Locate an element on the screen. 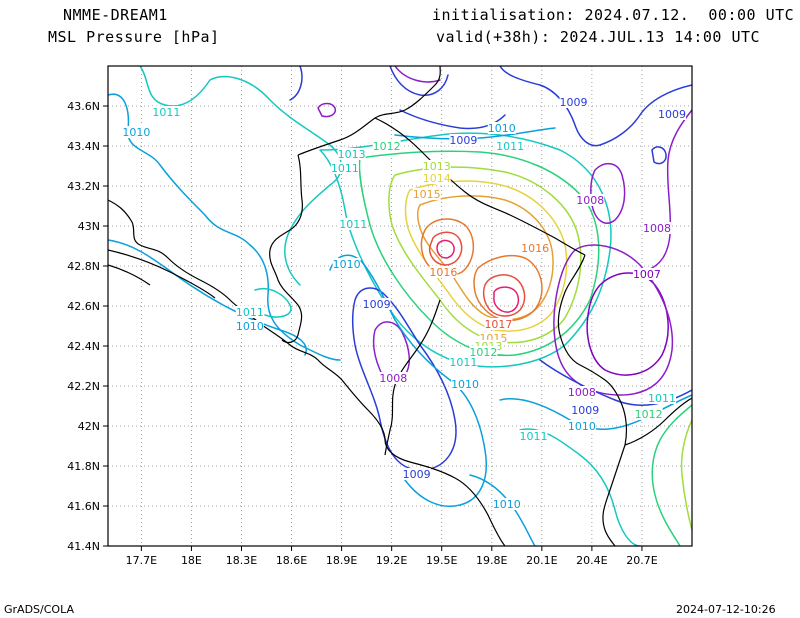 This screenshot has width=800, height=618. isobar-1010-west is located at coordinates (408, 380).